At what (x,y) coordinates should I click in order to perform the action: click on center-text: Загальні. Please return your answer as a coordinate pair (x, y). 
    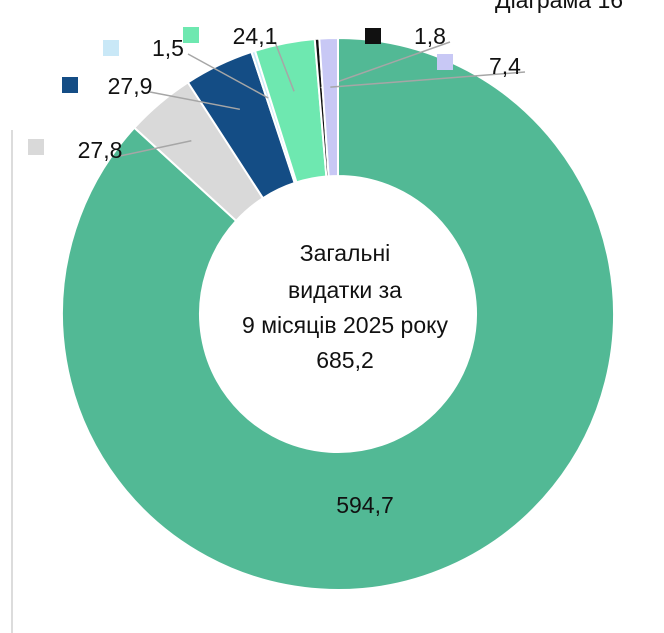
    Looking at the image, I should click on (345, 253).